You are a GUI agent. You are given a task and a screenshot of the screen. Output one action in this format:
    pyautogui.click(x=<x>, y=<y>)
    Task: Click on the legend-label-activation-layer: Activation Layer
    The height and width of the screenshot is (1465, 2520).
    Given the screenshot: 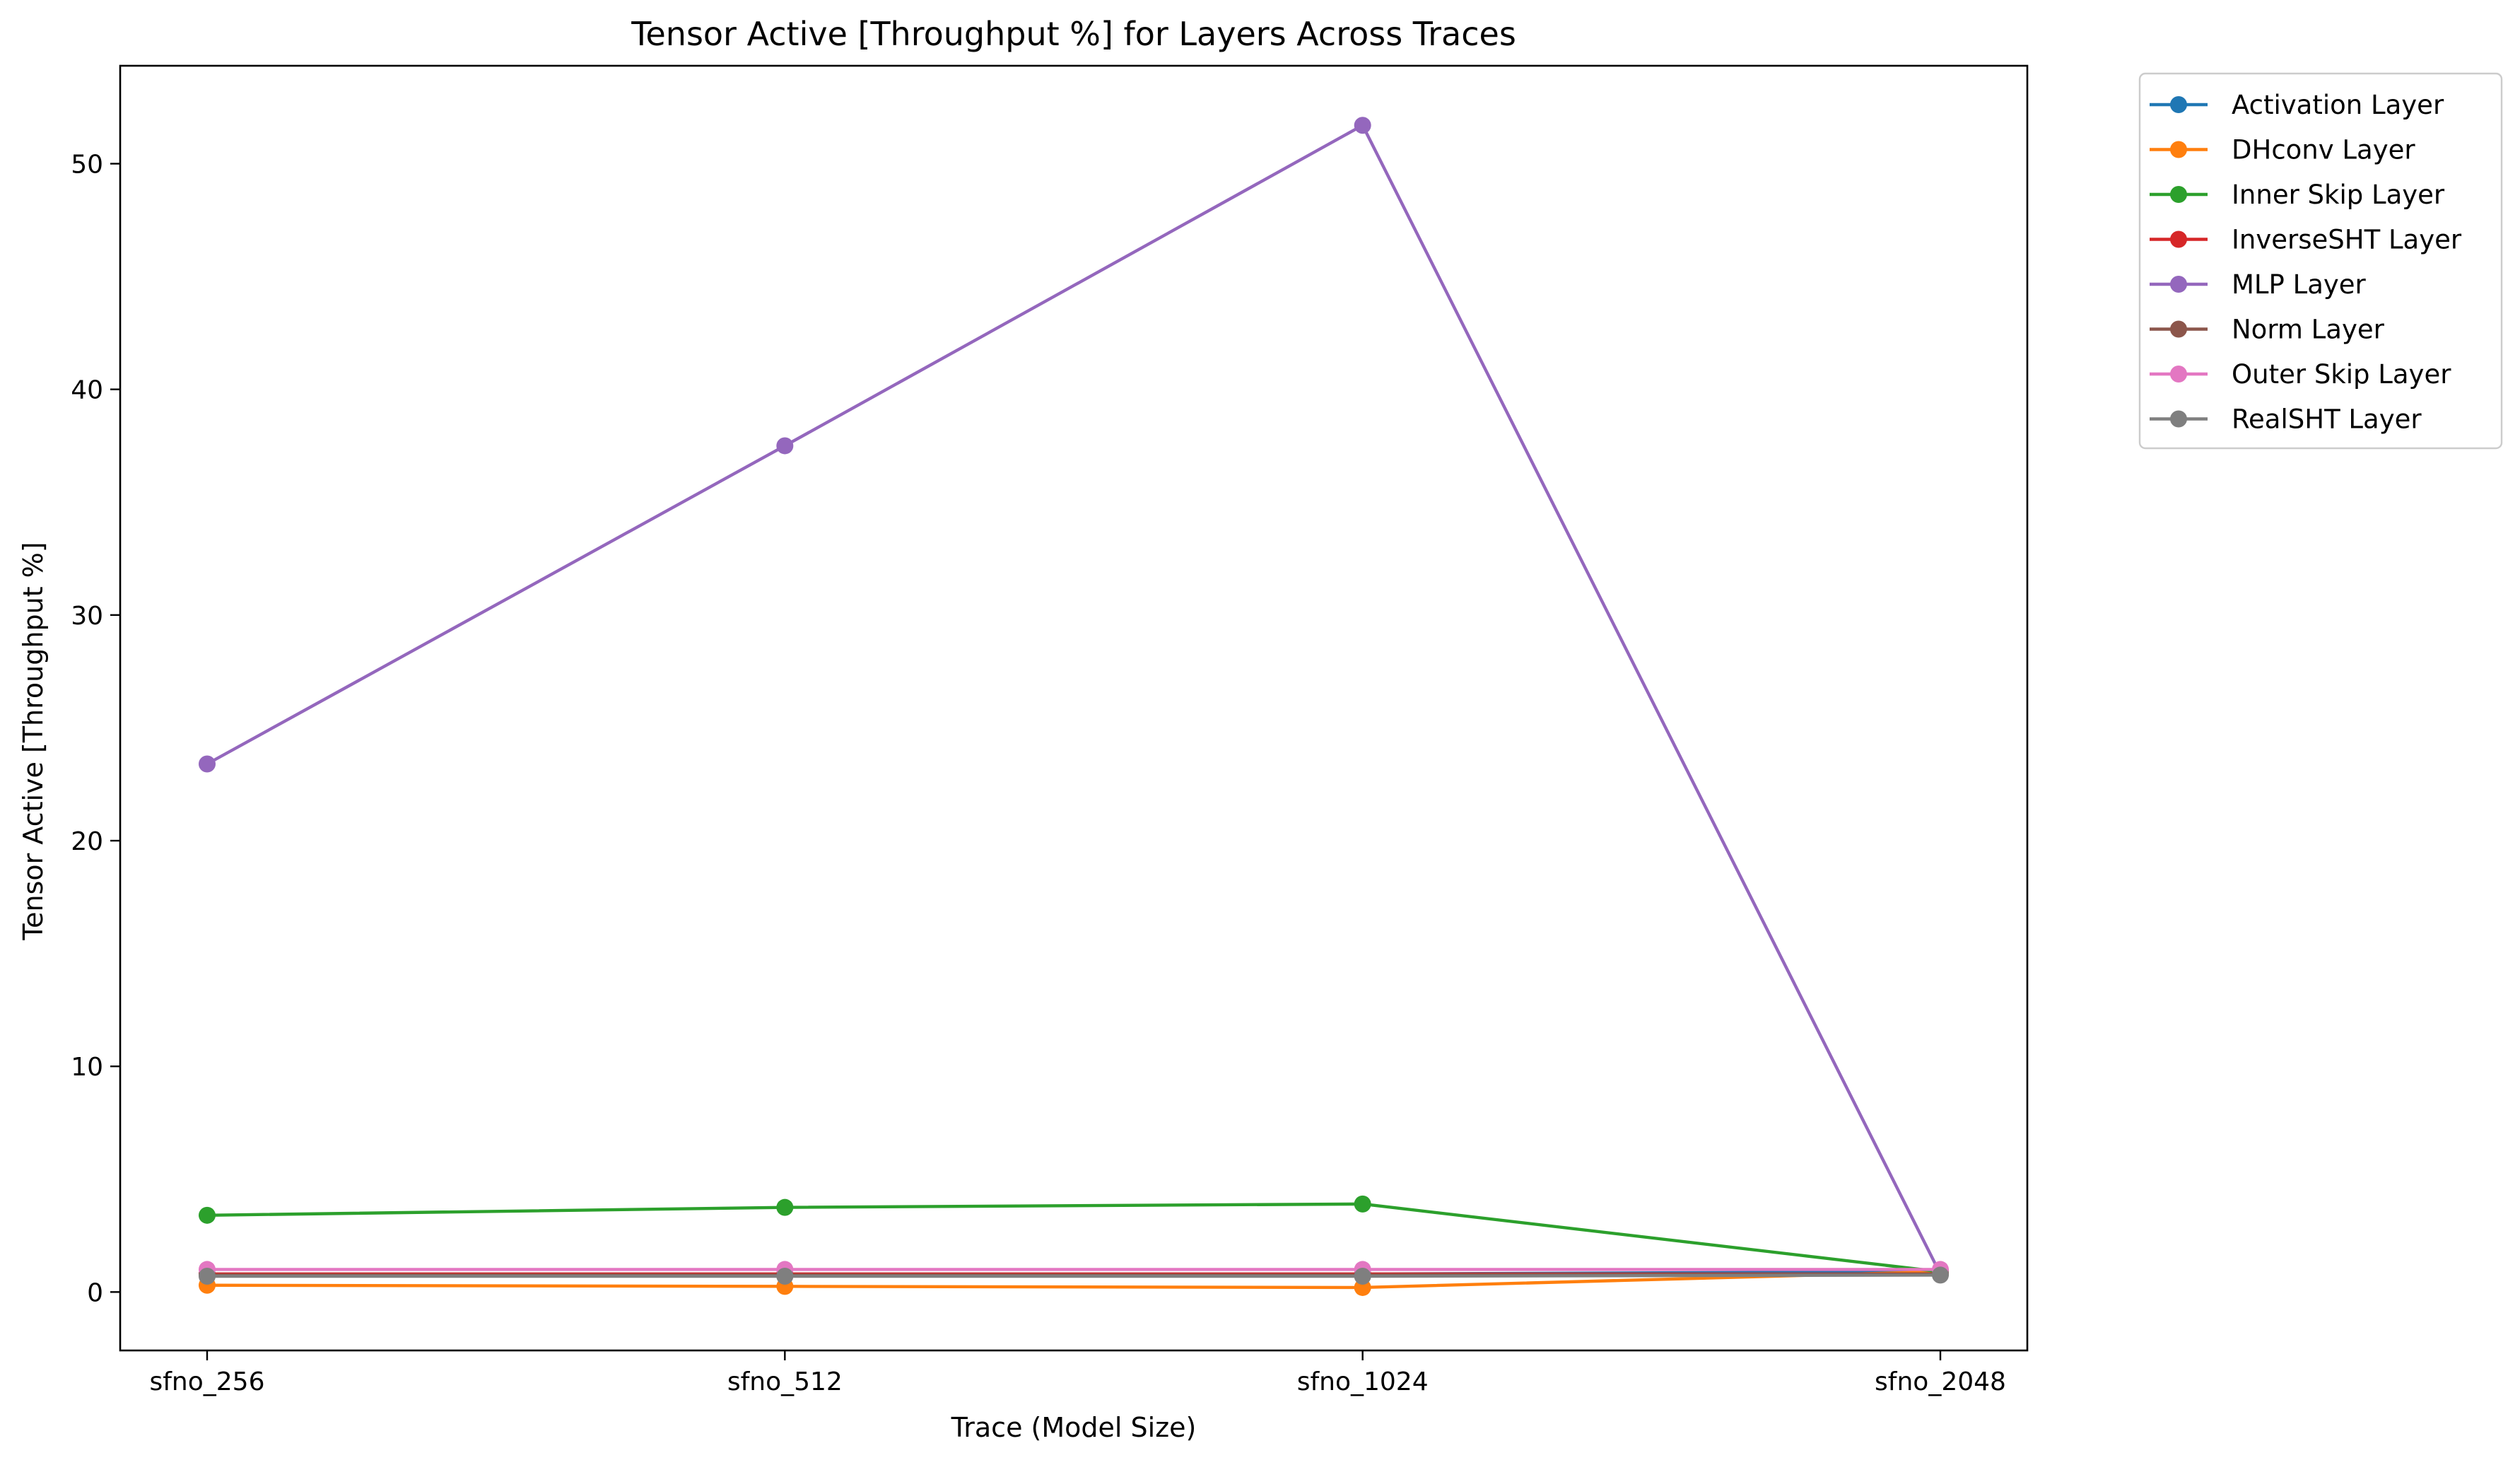 What is the action you would take?
    pyautogui.click(x=2338, y=105)
    